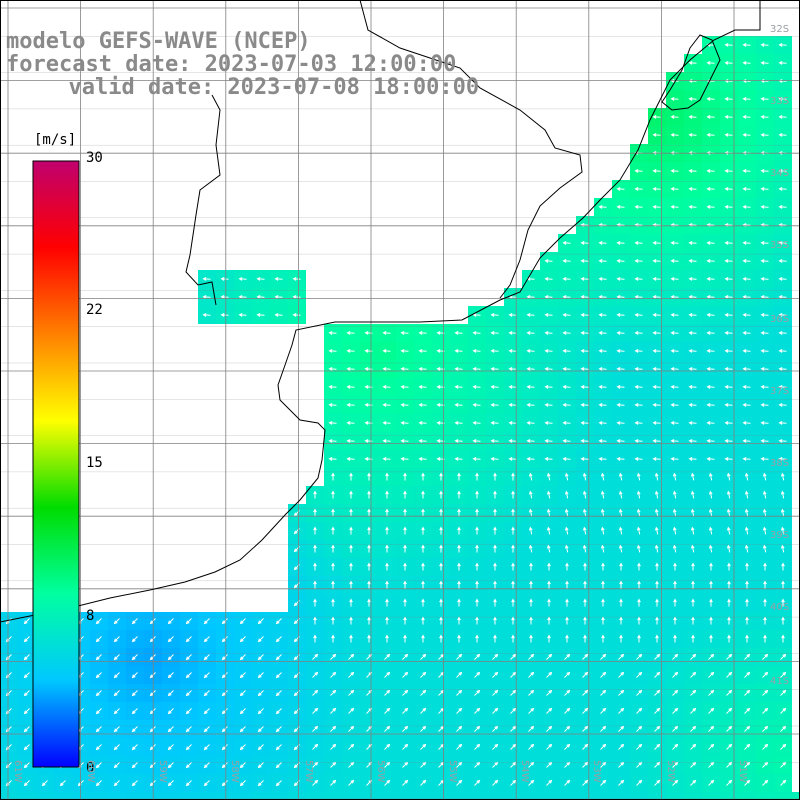 Image resolution: width=800 pixels, height=800 pixels. What do you see at coordinates (380, 771) in the screenshot?
I see `lon-label: 56W` at bounding box center [380, 771].